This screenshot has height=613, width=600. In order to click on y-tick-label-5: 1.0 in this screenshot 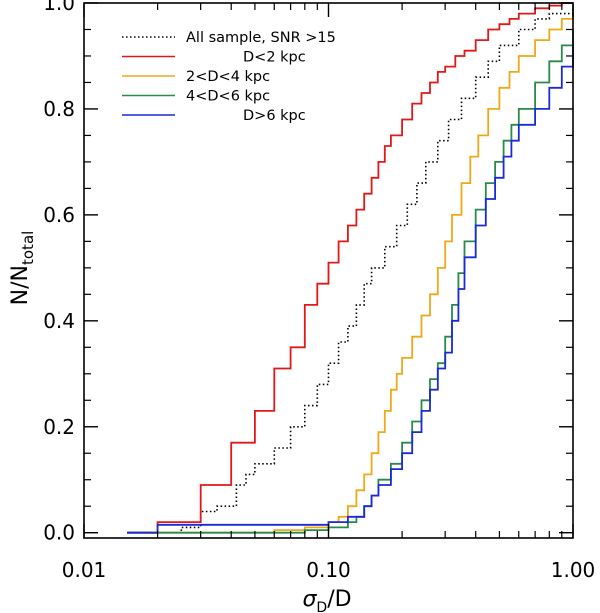, I will do `click(59, 7)`.